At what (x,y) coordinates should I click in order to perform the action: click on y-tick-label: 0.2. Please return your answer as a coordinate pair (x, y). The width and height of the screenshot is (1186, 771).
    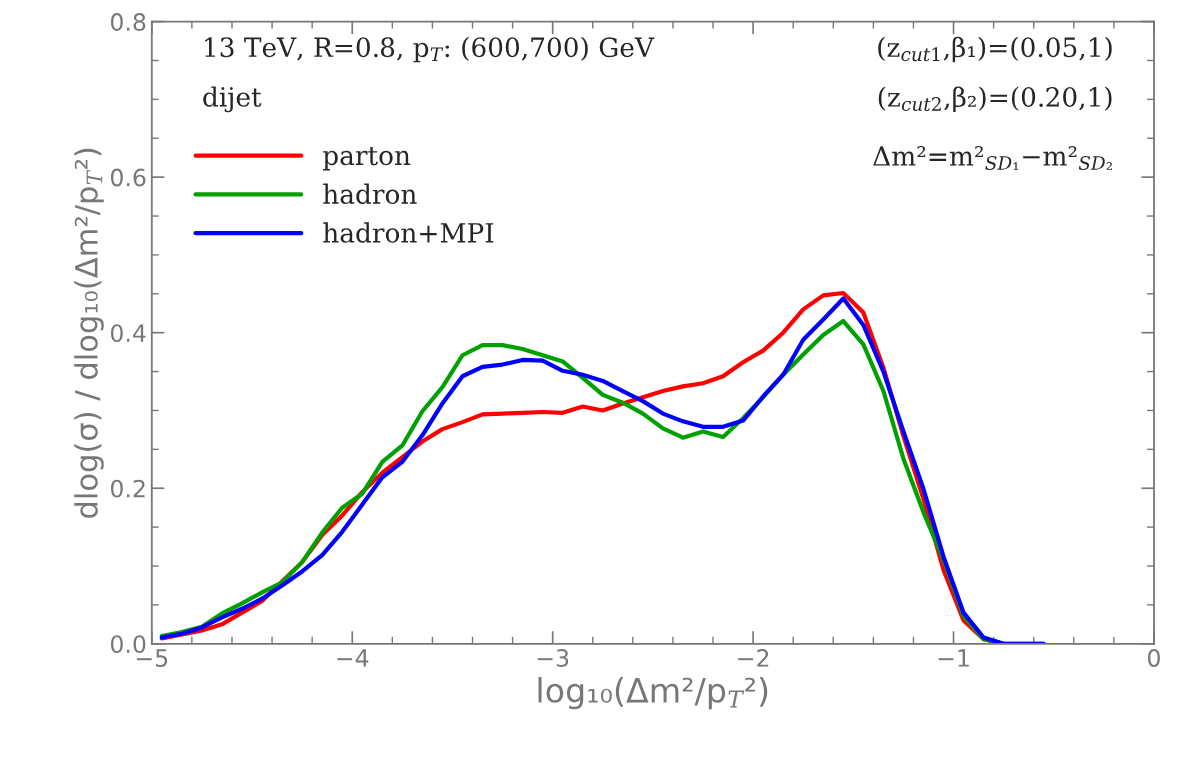
    Looking at the image, I should click on (127, 488).